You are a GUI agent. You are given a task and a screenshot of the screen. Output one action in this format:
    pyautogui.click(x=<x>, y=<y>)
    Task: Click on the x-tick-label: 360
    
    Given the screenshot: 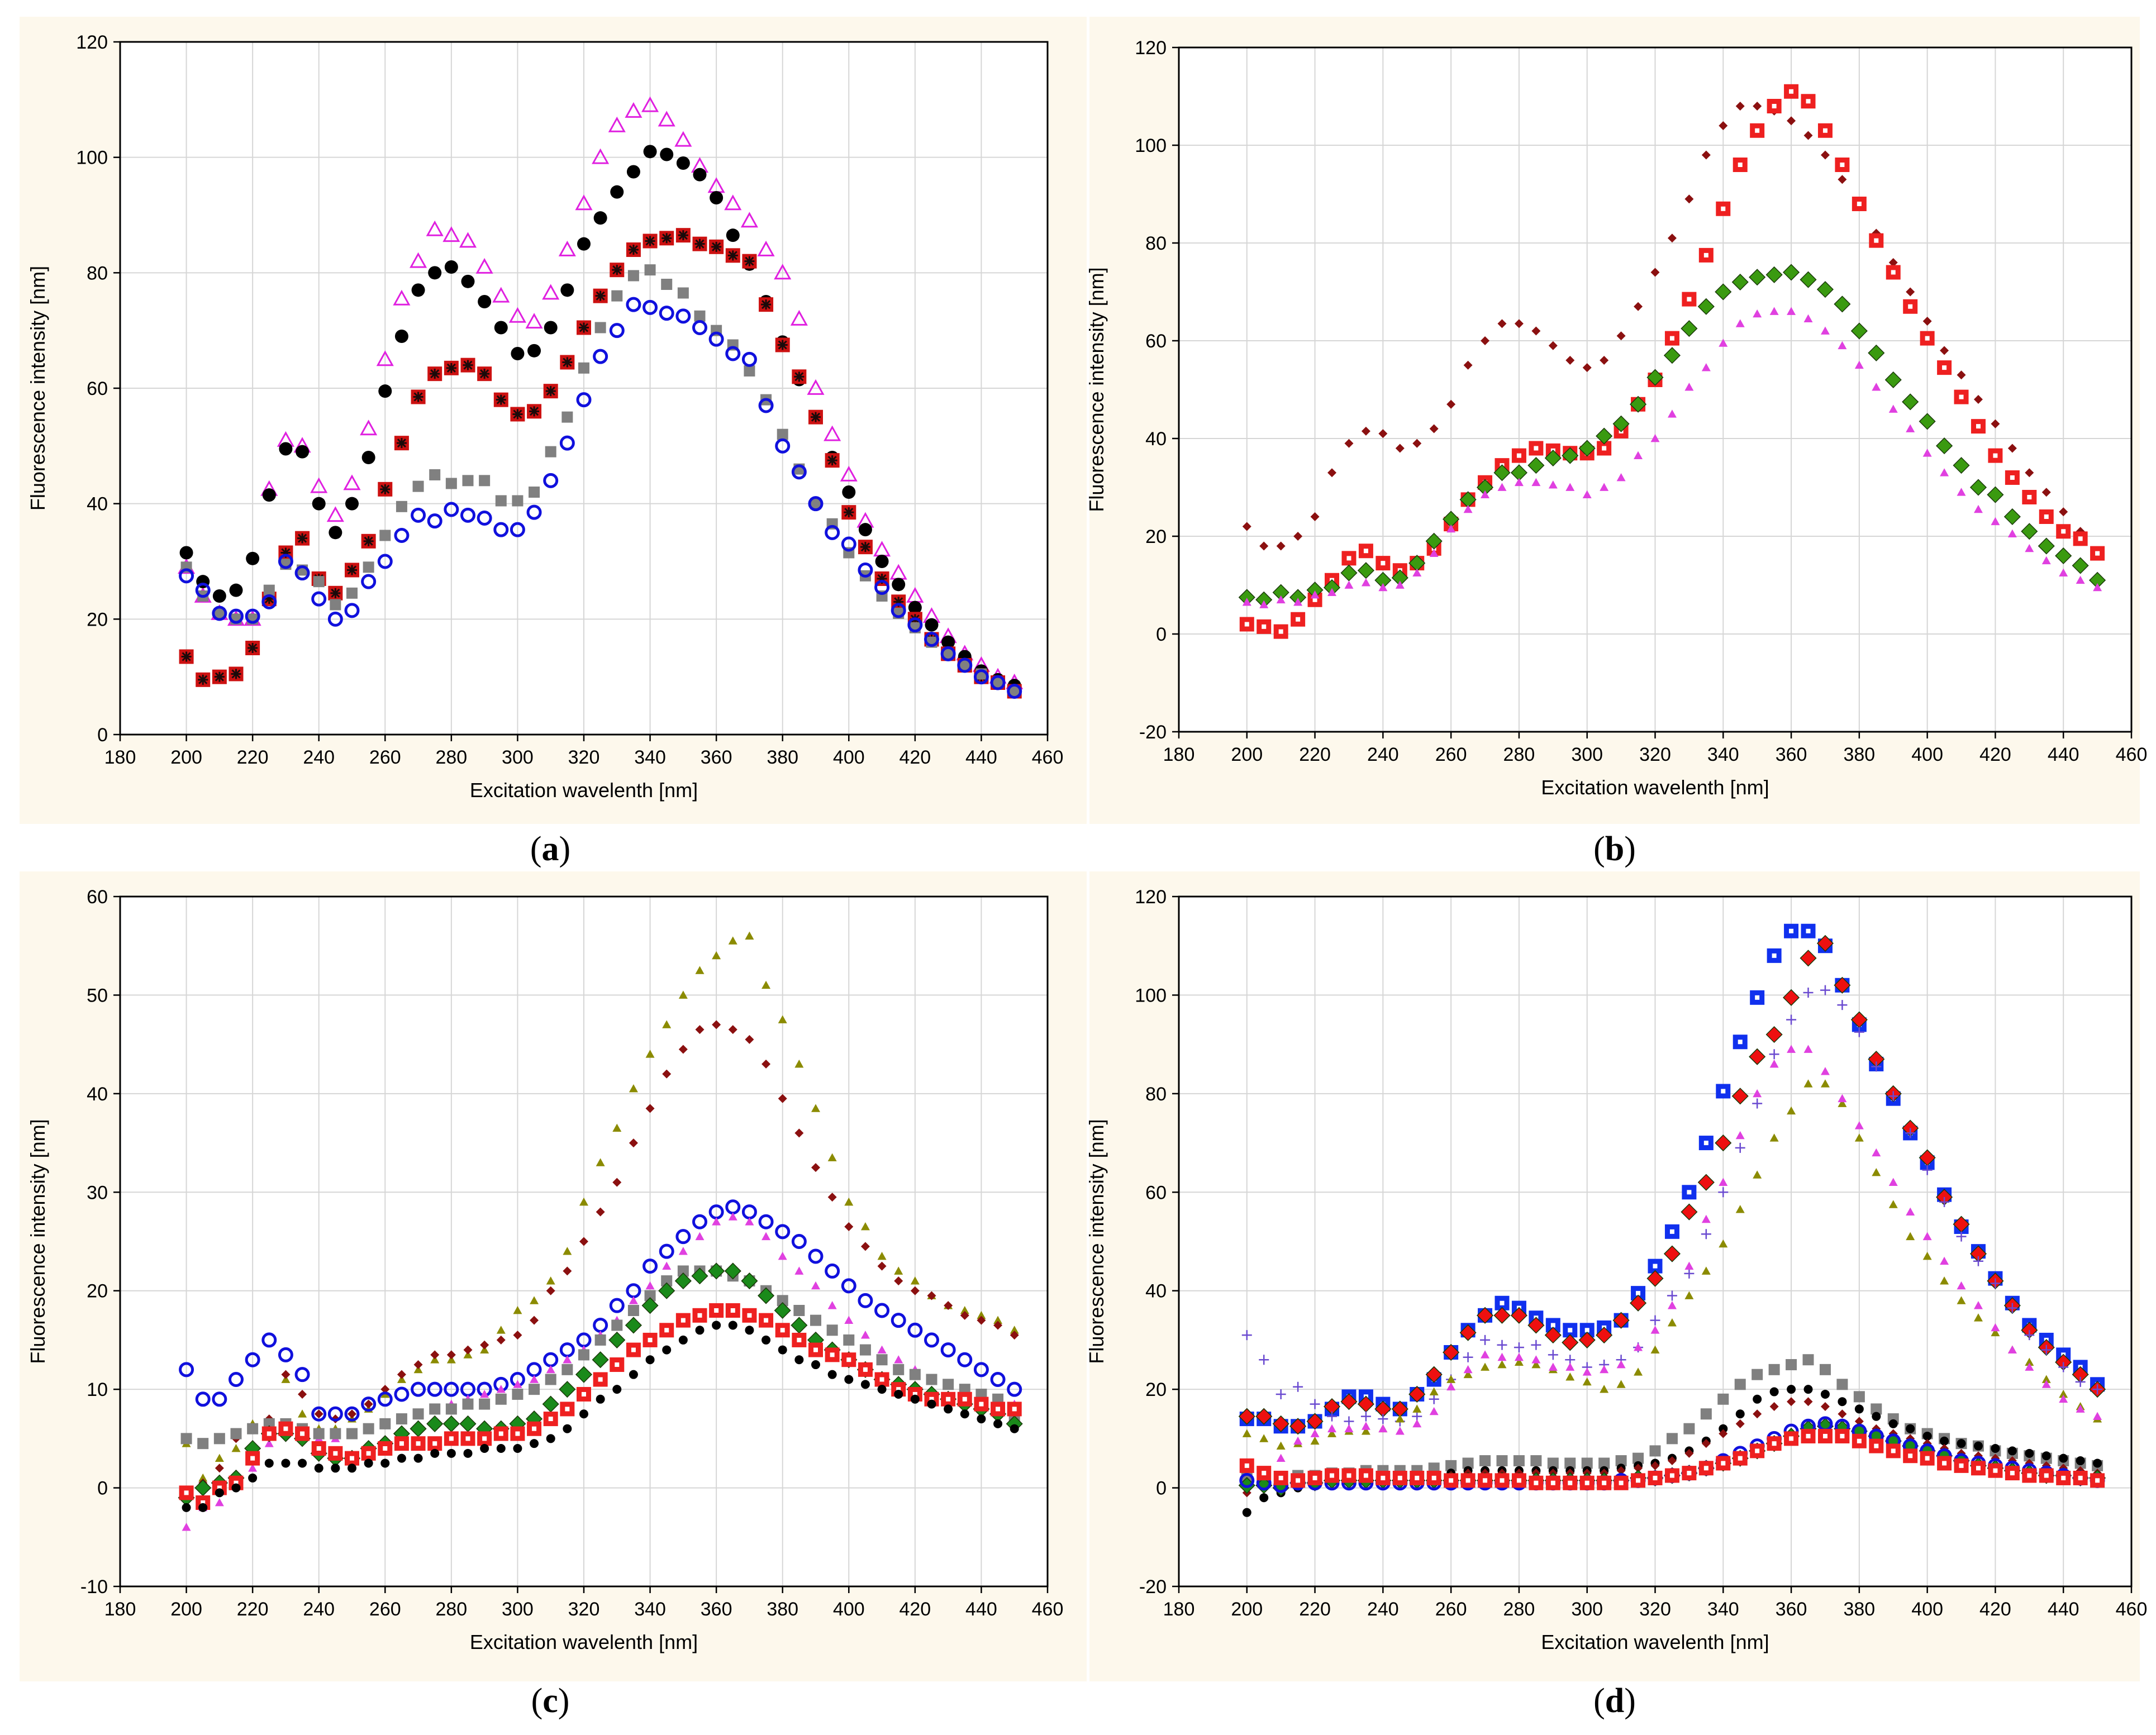 What is the action you would take?
    pyautogui.click(x=1791, y=754)
    